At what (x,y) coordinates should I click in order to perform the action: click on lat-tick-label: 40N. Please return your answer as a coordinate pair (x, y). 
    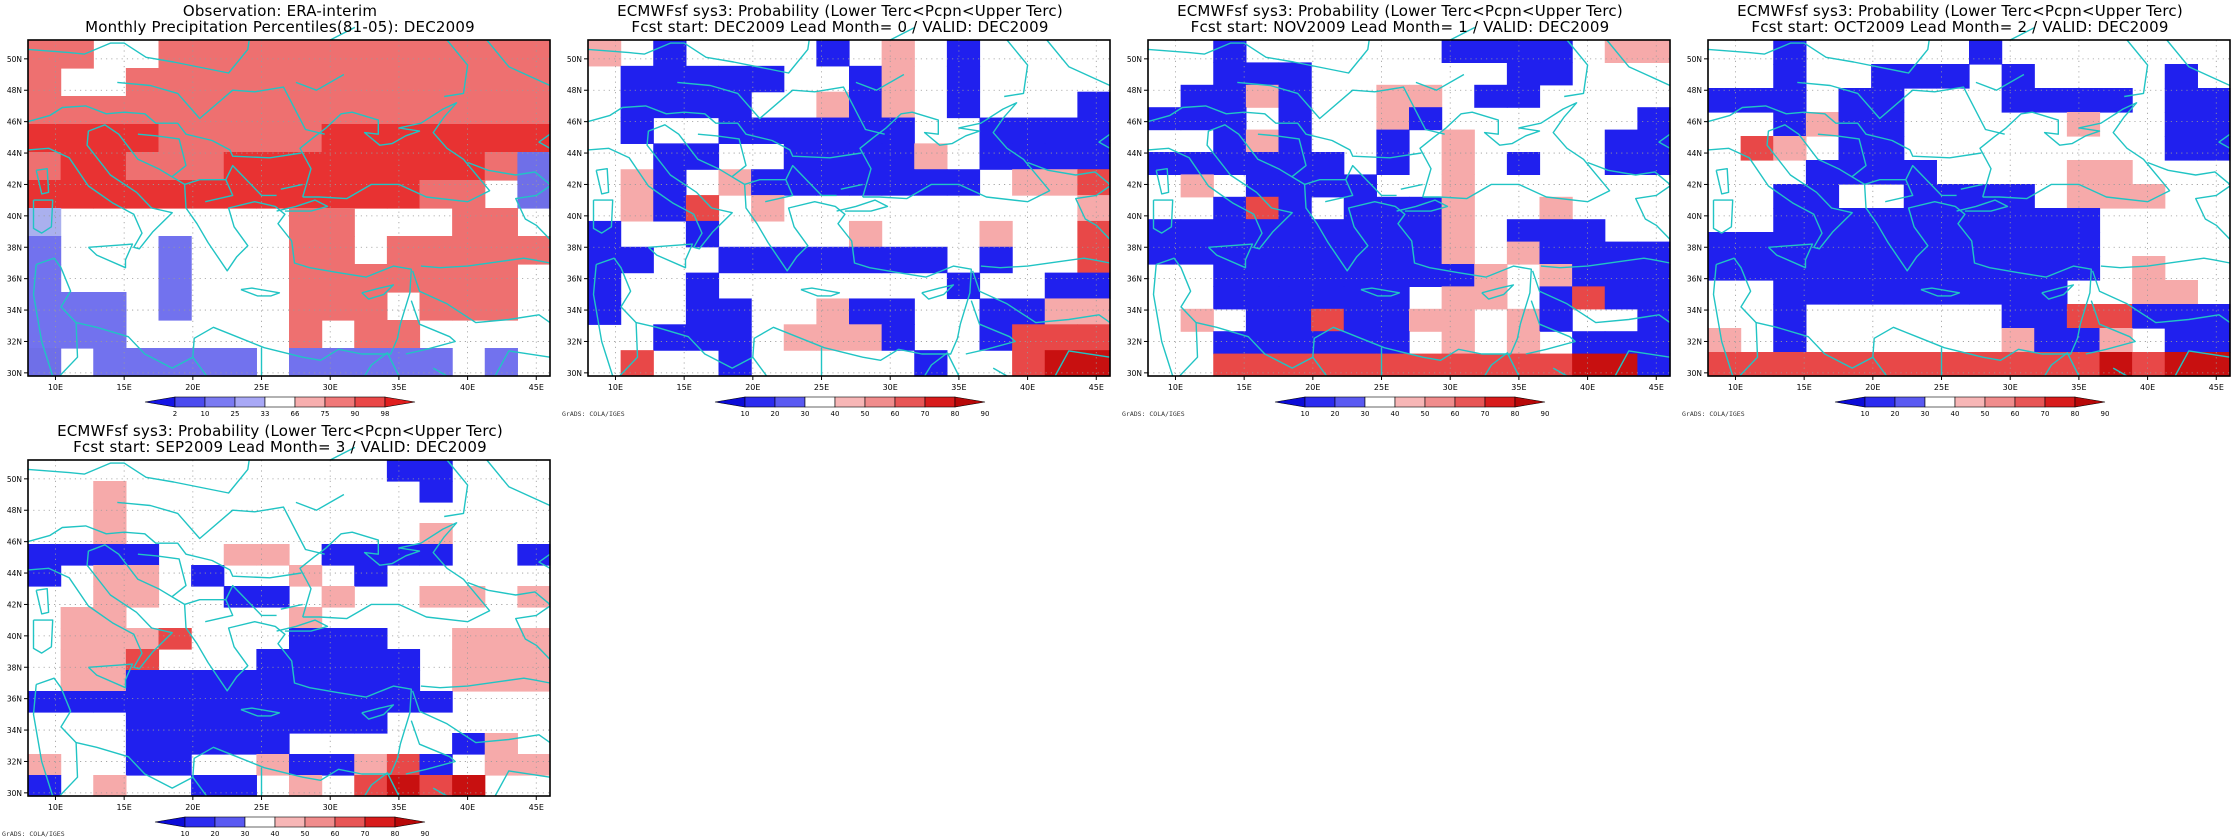
    Looking at the image, I should click on (14, 636).